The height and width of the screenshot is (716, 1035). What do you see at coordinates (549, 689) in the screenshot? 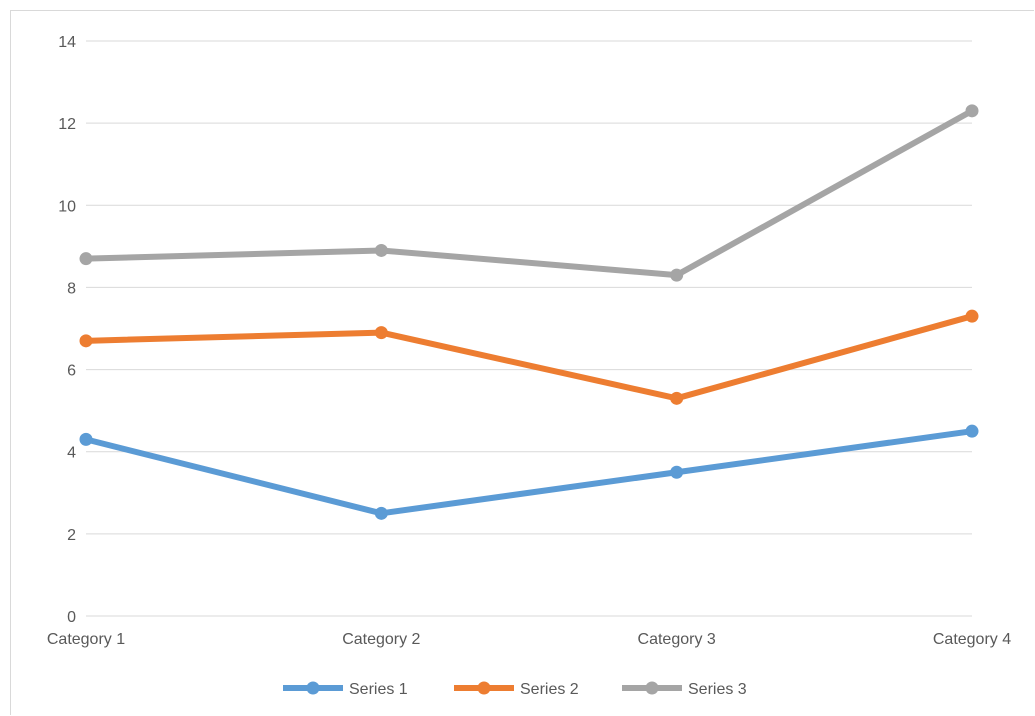
I see `legend-label: Series 2` at bounding box center [549, 689].